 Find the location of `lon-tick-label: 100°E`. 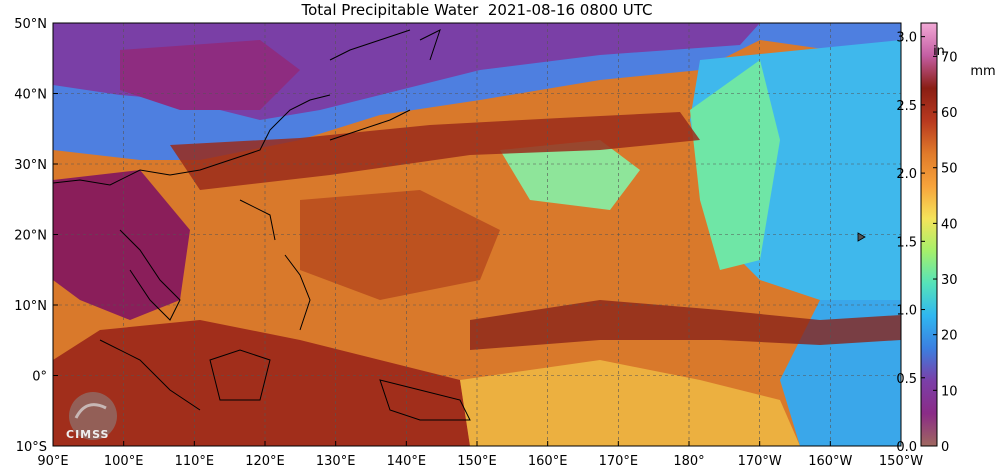

lon-tick-label: 100°E is located at coordinates (124, 461).